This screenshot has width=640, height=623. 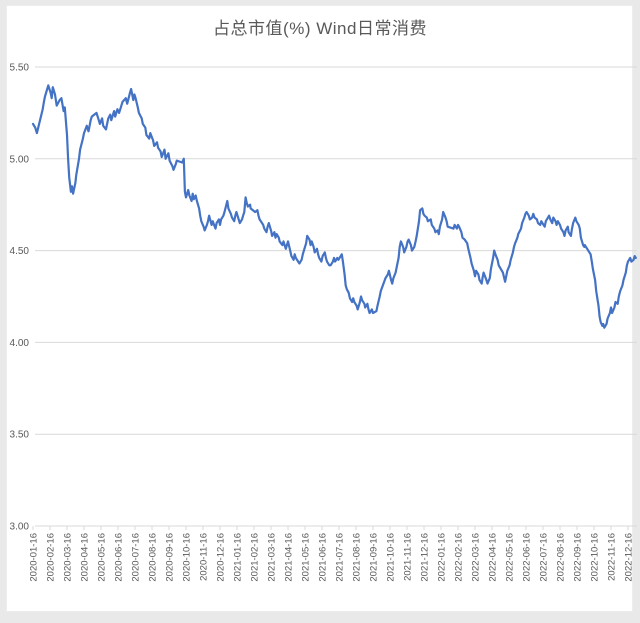 What do you see at coordinates (20, 251) in the screenshot?
I see `y-tick-label: 4.50` at bounding box center [20, 251].